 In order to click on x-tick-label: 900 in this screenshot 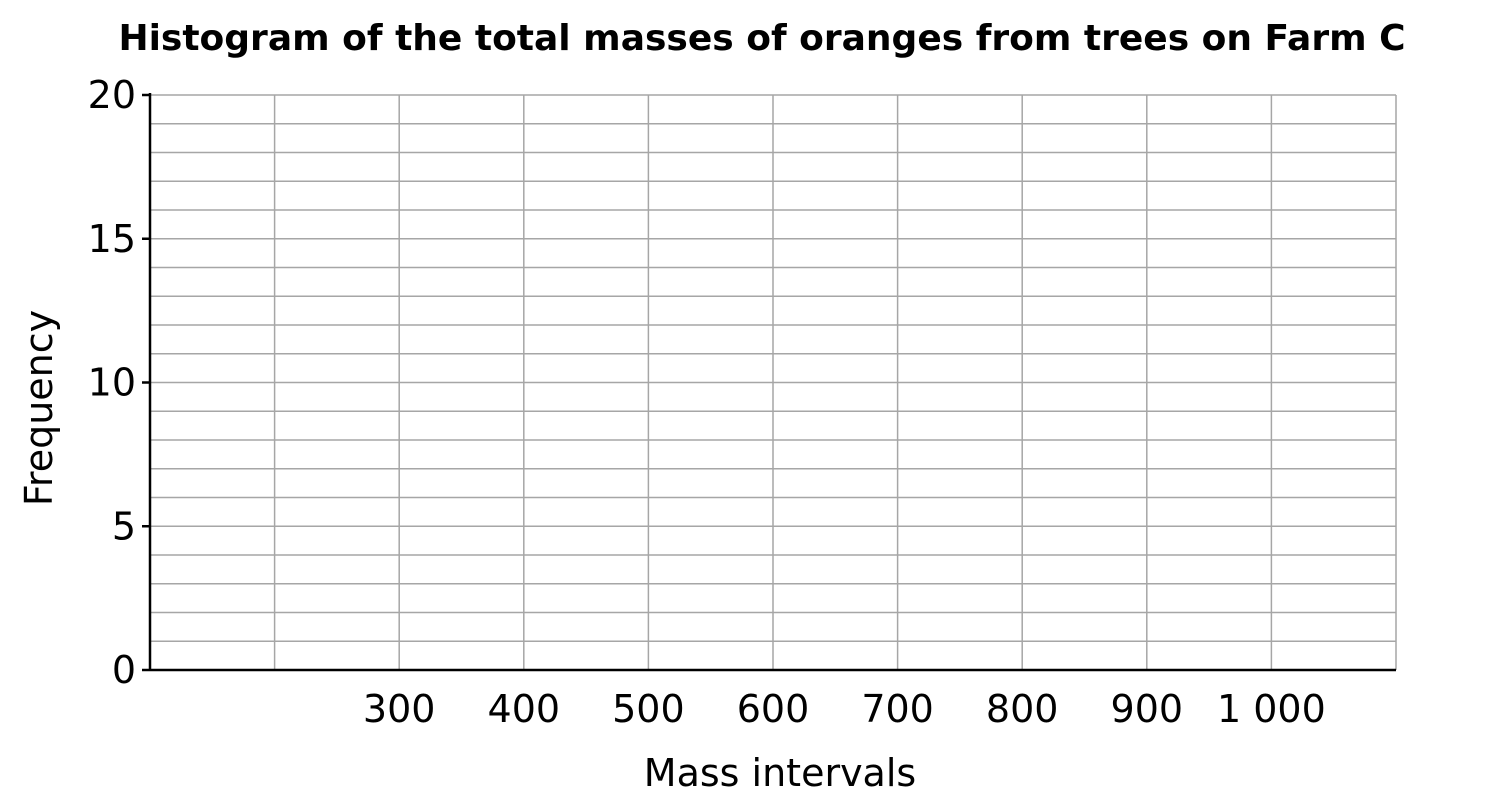, I will do `click(1147, 709)`.